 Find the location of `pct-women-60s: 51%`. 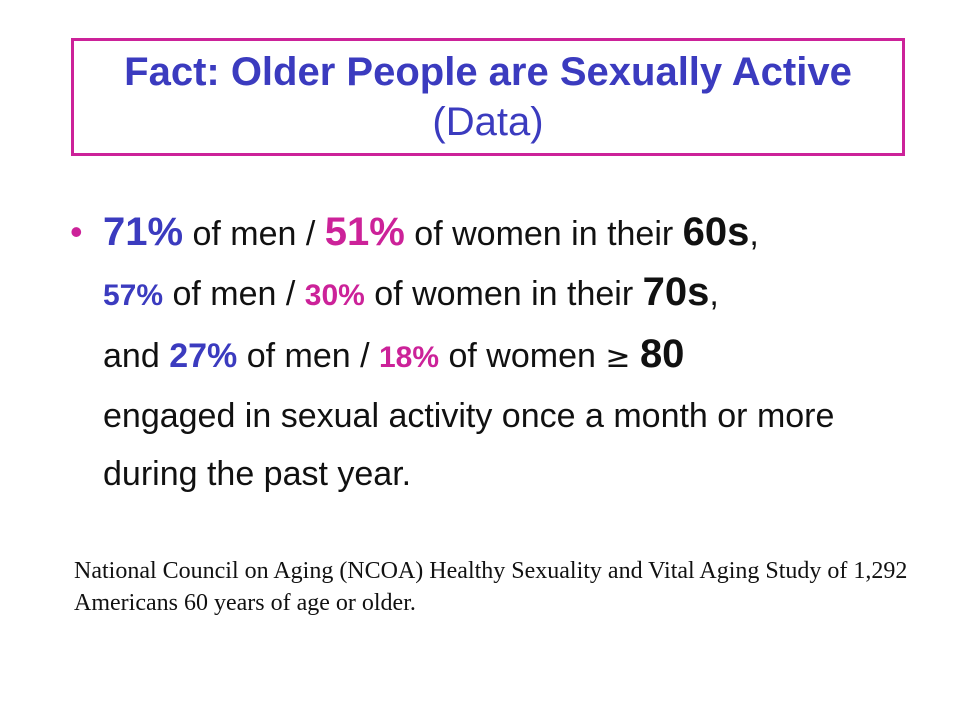

pct-women-60s: 51% is located at coordinates (364, 232).